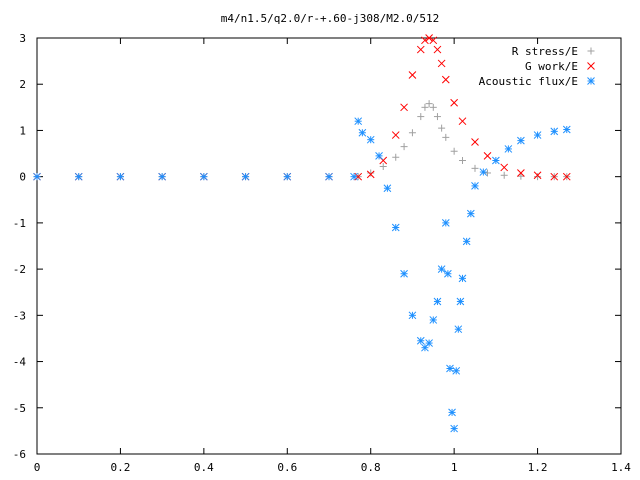 The image size is (640, 480). What do you see at coordinates (22, 177) in the screenshot?
I see `y-tick-label: 0` at bounding box center [22, 177].